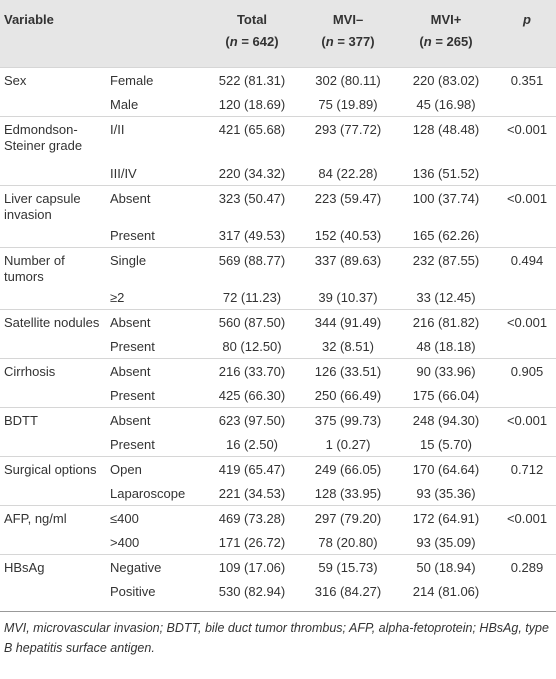 The width and height of the screenshot is (556, 679). Describe the element at coordinates (252, 173) in the screenshot. I see `value-cell: 220 (34.32)` at that location.